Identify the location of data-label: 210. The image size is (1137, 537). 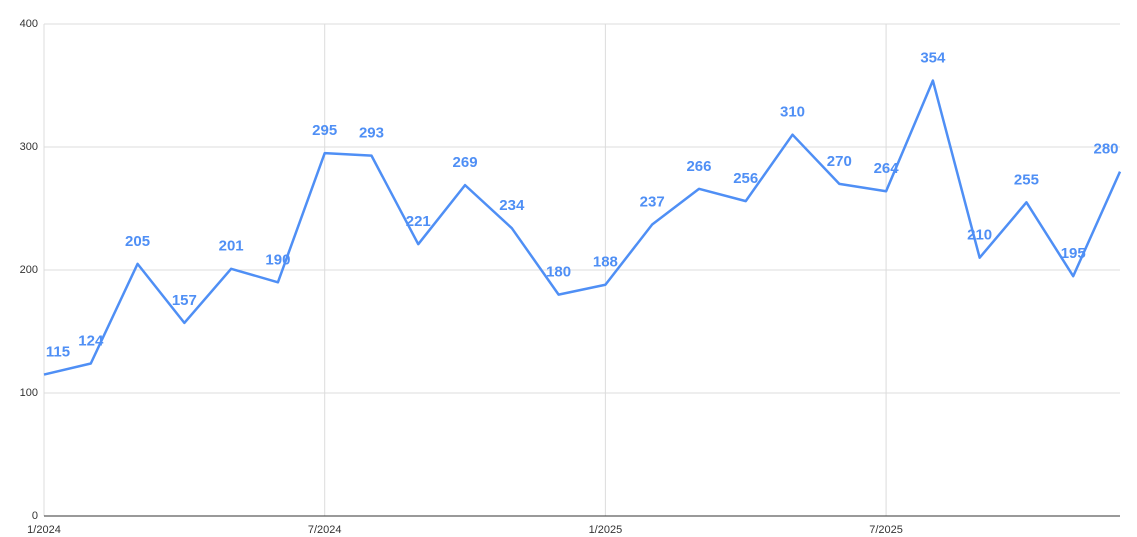
(979, 235).